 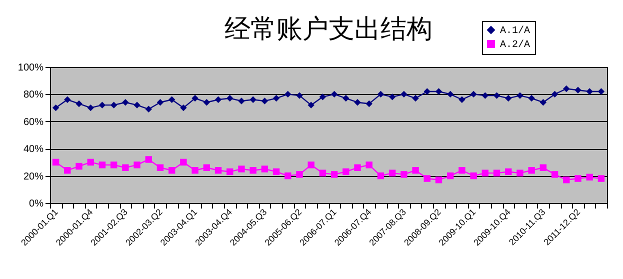 I want to click on y-tick-label: 0%, so click(x=36, y=204).